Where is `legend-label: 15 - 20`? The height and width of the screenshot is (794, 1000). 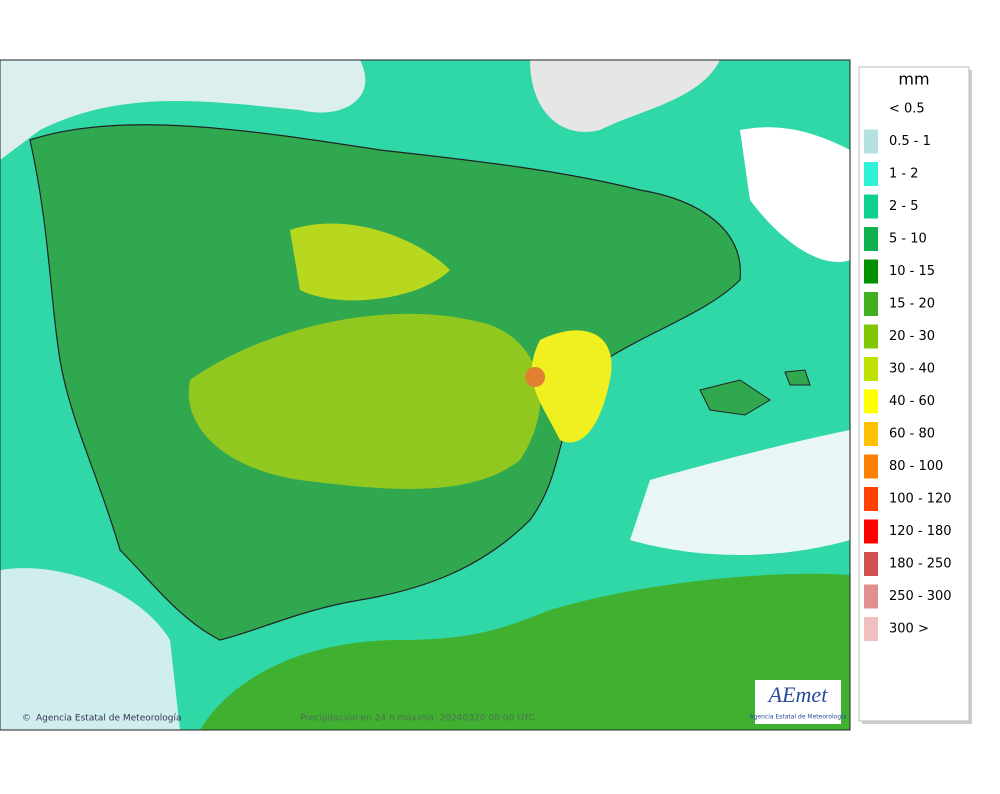
legend-label: 15 - 20 is located at coordinates (912, 304).